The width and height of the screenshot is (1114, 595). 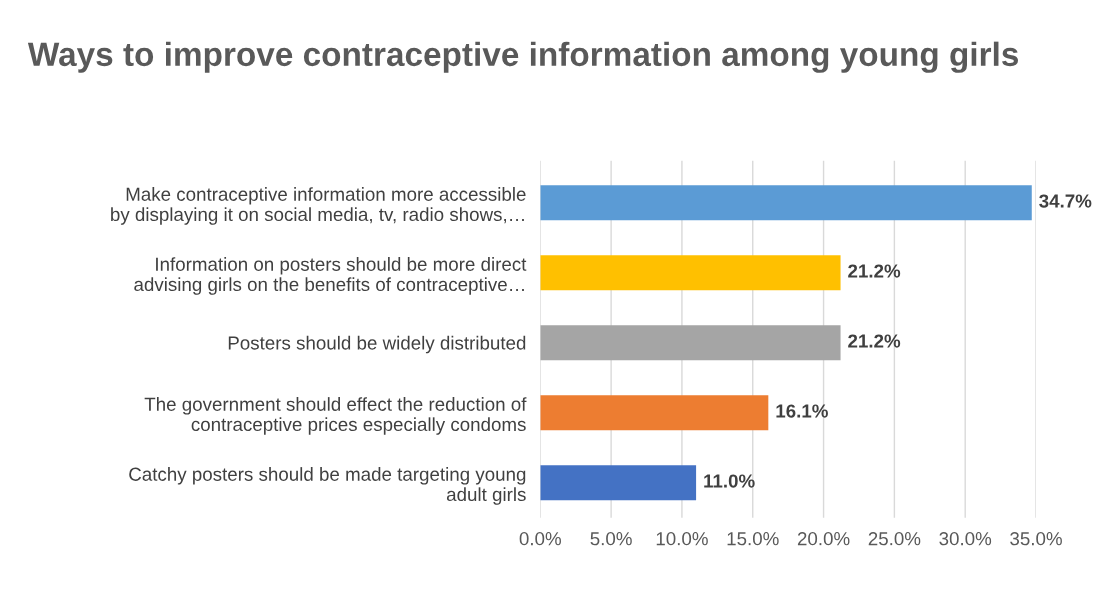 What do you see at coordinates (753, 539) in the screenshot?
I see `x-tick-label: 15.0%` at bounding box center [753, 539].